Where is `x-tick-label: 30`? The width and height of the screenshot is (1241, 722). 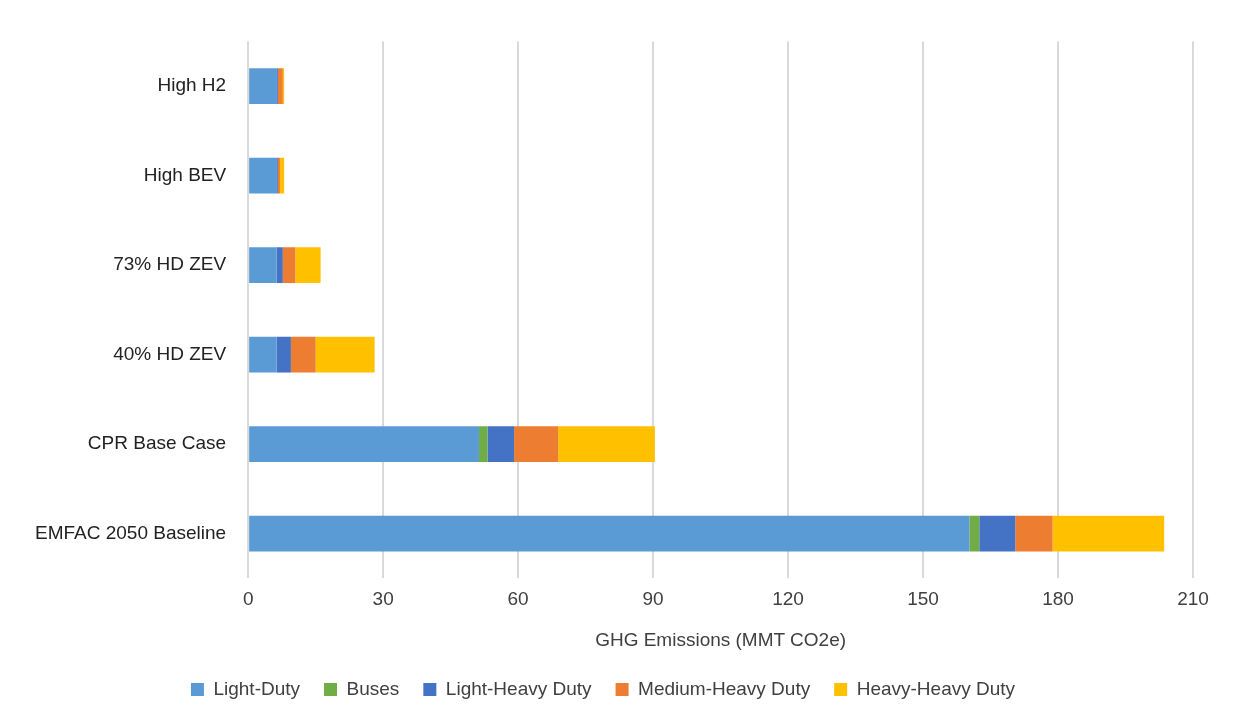
x-tick-label: 30 is located at coordinates (383, 599).